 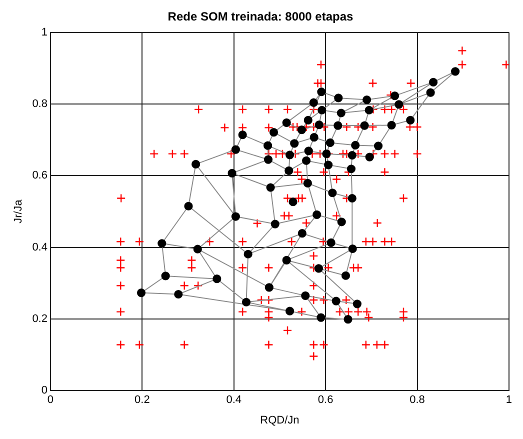 I want to click on y-tick-label: 0.8, so click(x=40, y=104).